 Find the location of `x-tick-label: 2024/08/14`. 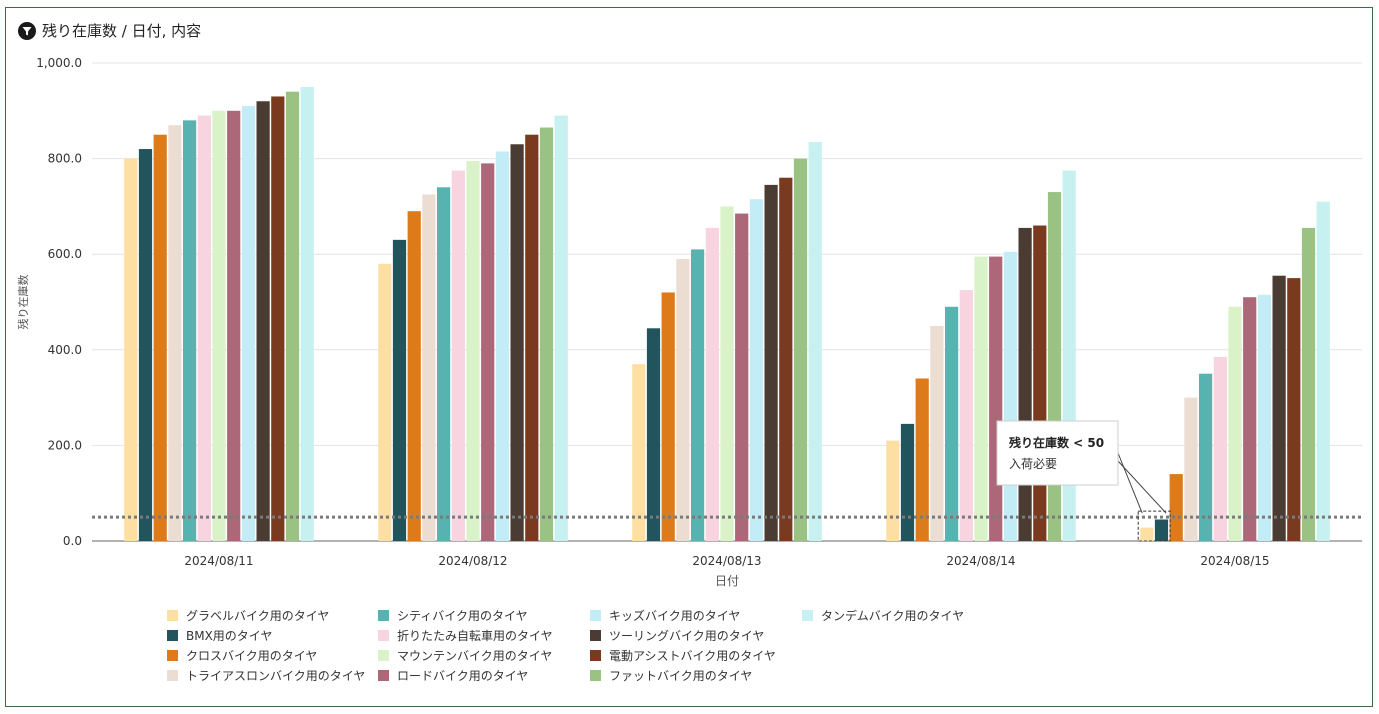

x-tick-label: 2024/08/14 is located at coordinates (980, 561).